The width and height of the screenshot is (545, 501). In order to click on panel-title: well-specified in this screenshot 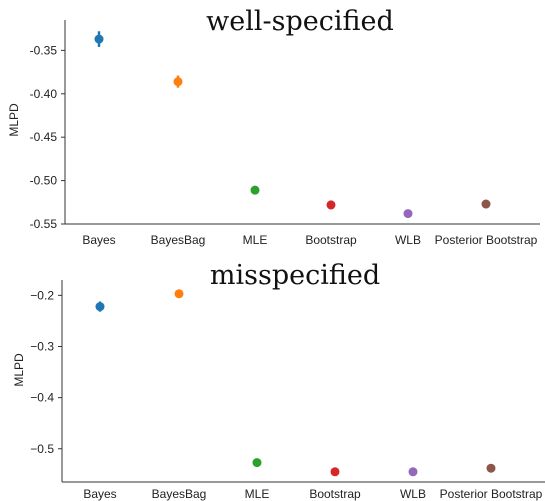, I will do `click(300, 21)`.